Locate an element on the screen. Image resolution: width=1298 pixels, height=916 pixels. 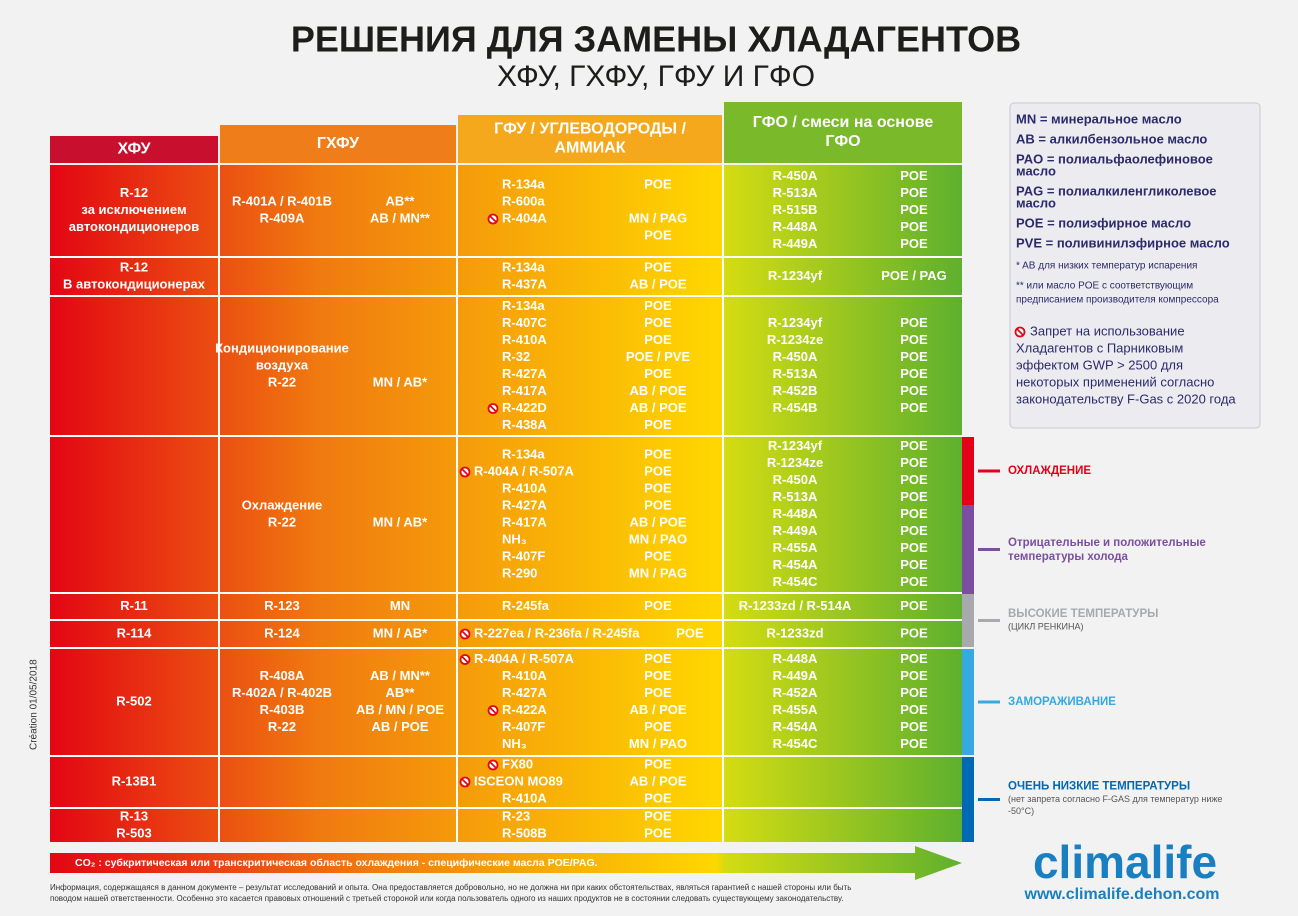
creation-date: Création 01/05/2018 is located at coordinates (34, 704).